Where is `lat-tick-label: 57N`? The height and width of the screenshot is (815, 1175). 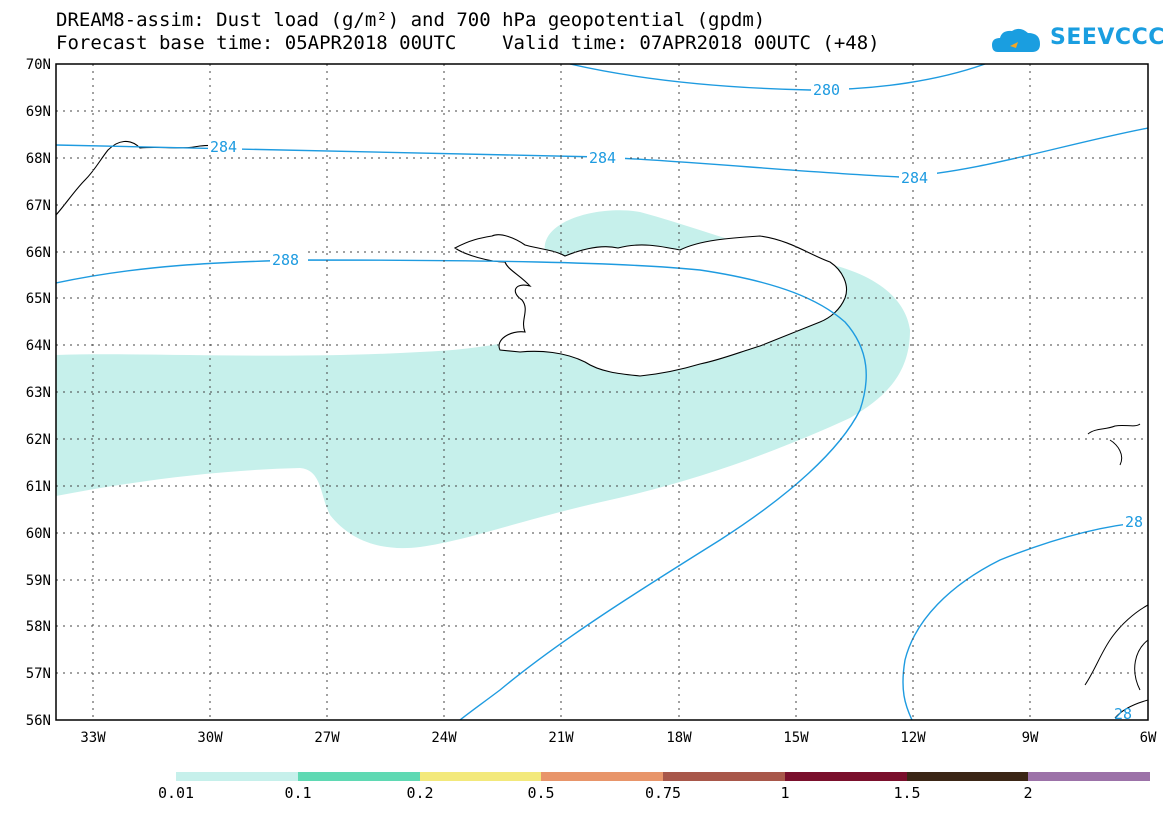 lat-tick-label: 57N is located at coordinates (38, 674).